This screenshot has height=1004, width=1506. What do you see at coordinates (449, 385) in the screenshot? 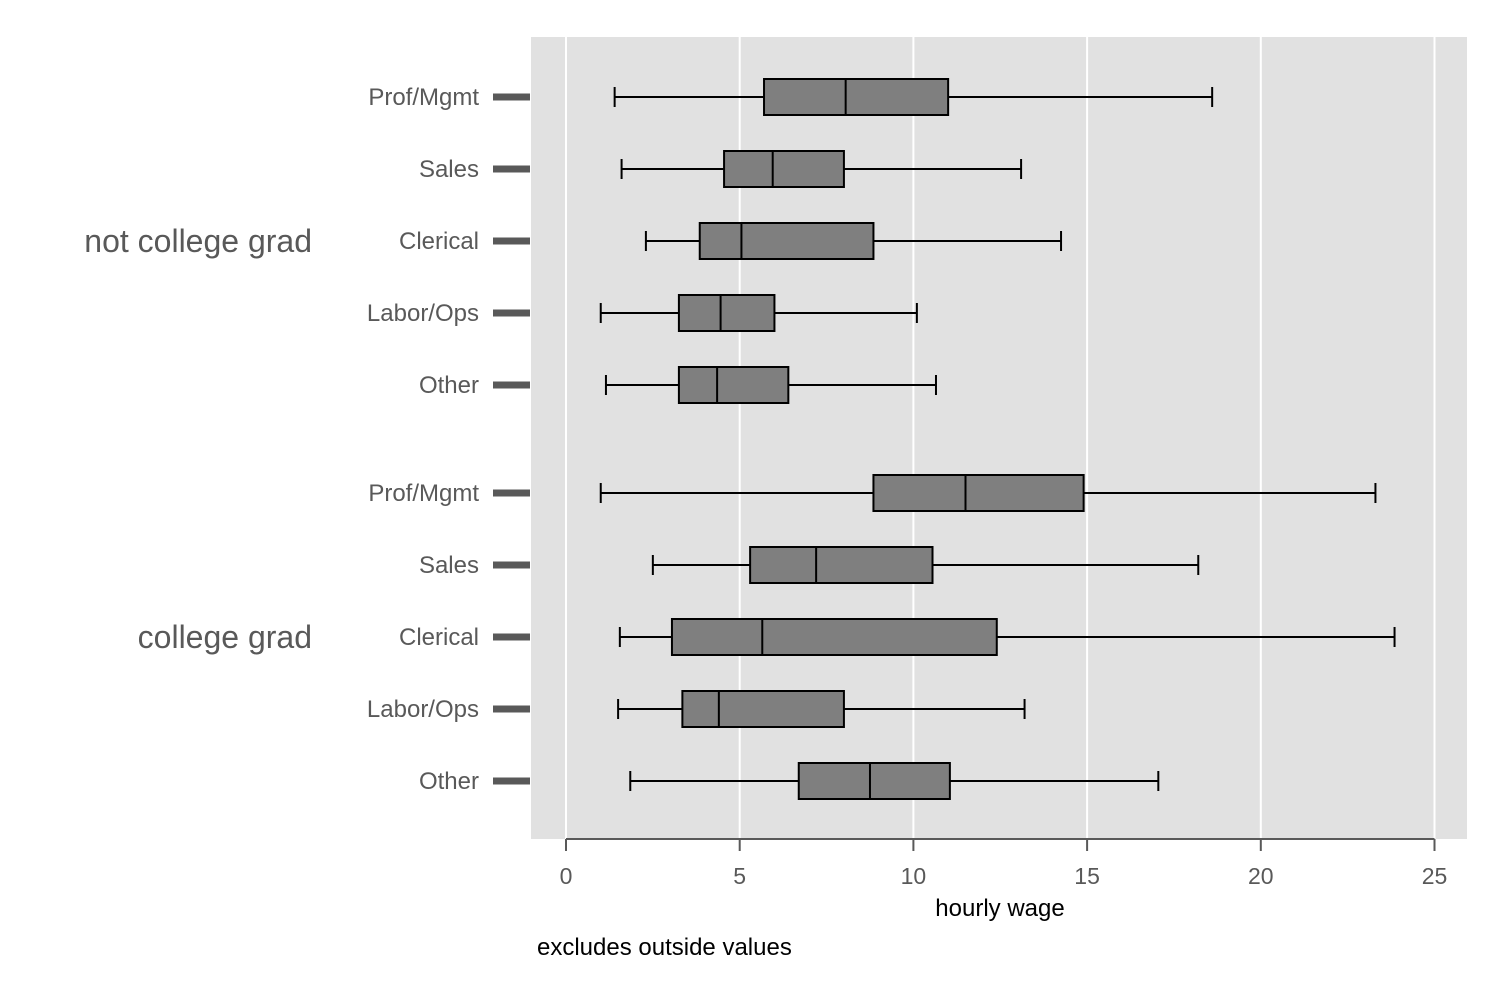
I see `category-label-0-other: Other` at bounding box center [449, 385].